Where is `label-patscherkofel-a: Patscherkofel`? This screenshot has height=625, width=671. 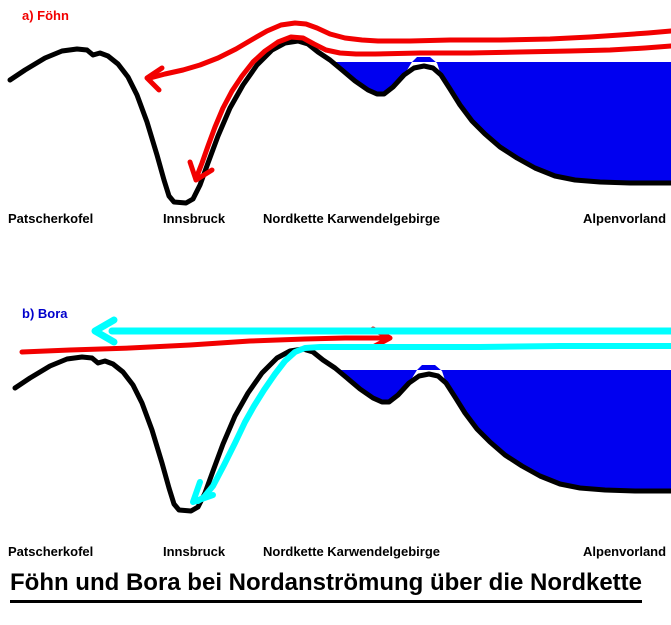
label-patscherkofel-a: Patscherkofel is located at coordinates (51, 218).